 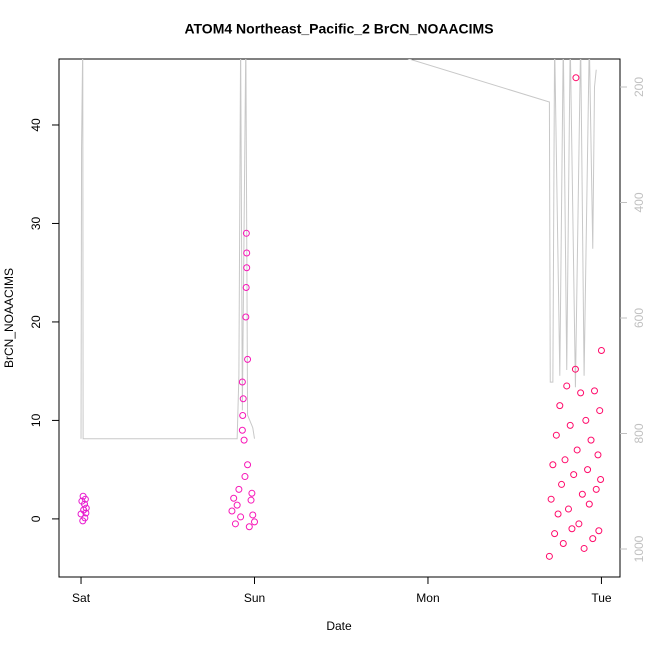 I want to click on x-tick-label: Tue, so click(x=601, y=598).